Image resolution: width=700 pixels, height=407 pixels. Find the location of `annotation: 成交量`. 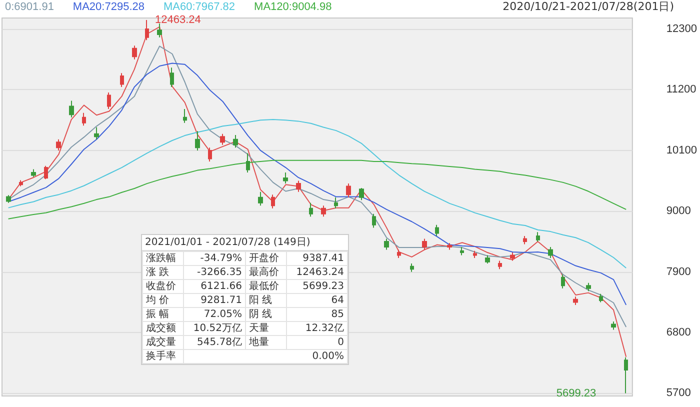

annotation: 成交量 is located at coordinates (163, 343).